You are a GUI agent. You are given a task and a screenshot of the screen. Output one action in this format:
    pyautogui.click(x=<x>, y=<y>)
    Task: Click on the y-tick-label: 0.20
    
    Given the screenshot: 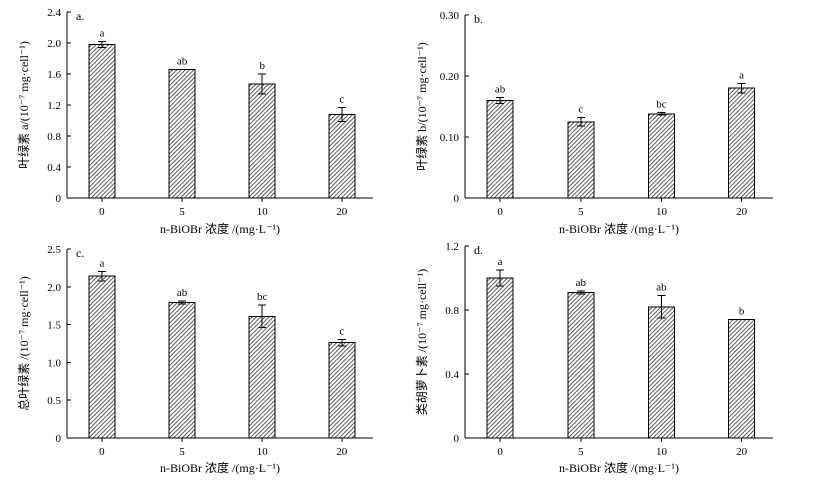 What is the action you would take?
    pyautogui.click(x=450, y=77)
    